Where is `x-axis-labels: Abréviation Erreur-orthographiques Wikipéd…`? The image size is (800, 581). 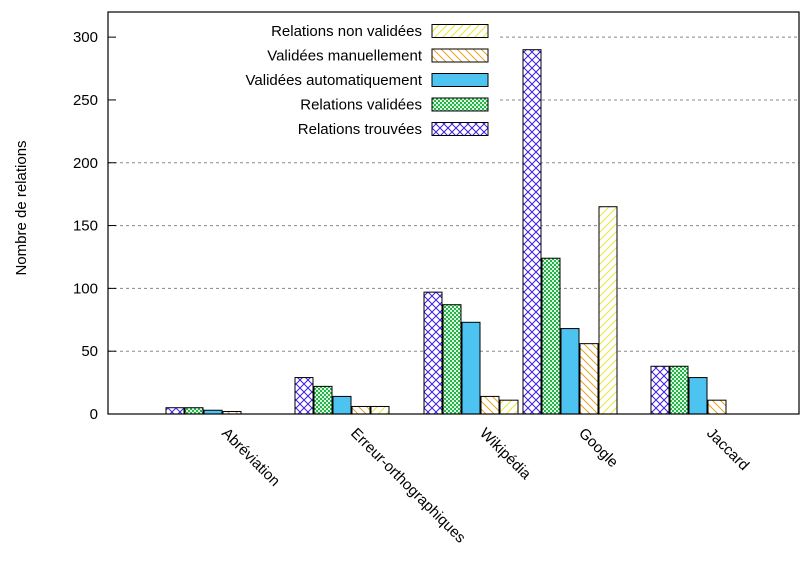
x-axis-labels: Abréviation Erreur-orthographiques Wikipéd… is located at coordinates (485, 486).